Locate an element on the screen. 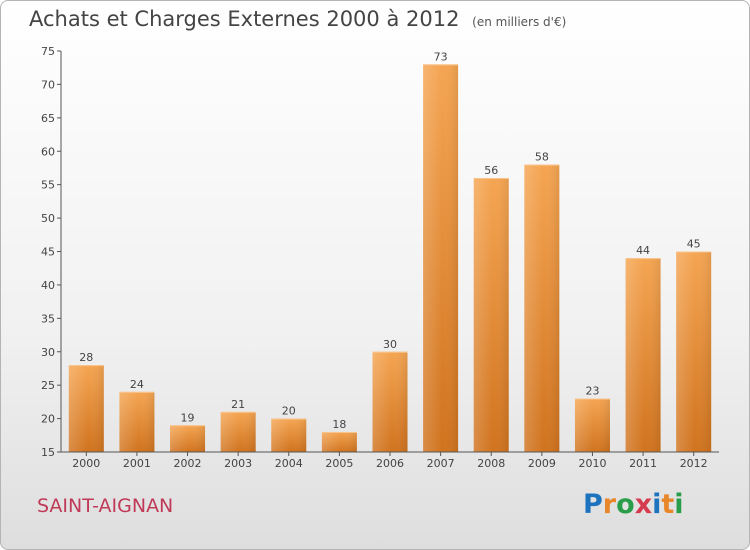 Image resolution: width=750 pixels, height=550 pixels. y-tick-label: 65 is located at coordinates (48, 118).